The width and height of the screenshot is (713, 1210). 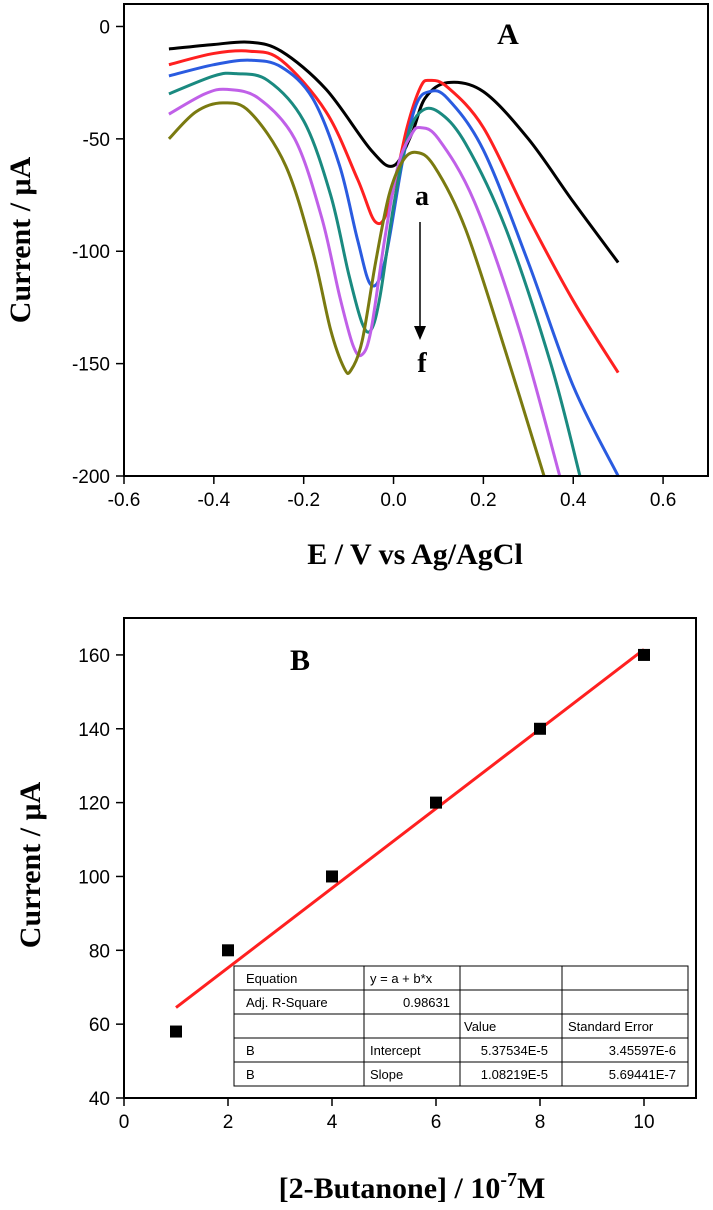 I want to click on y-tick-label: -150, so click(x=91, y=365).